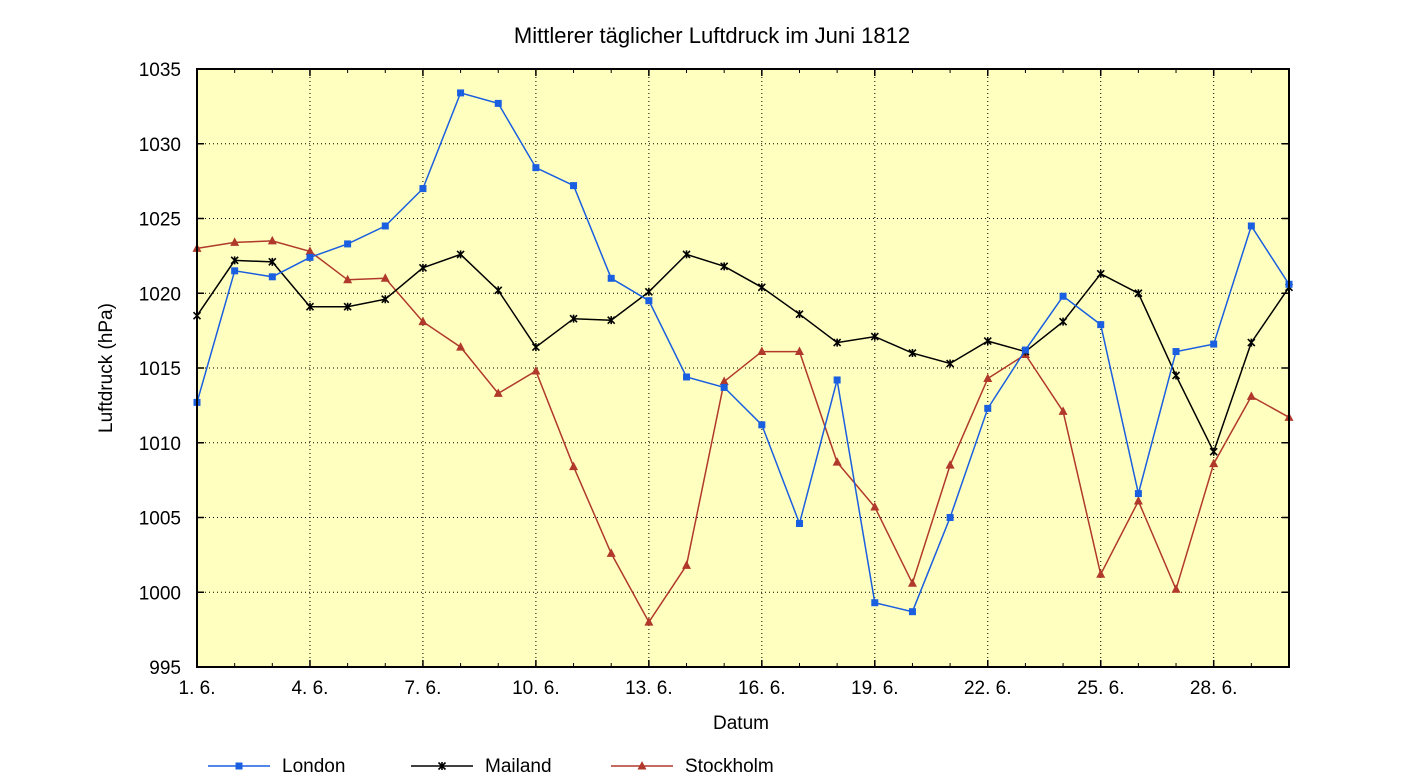  I want to click on y-tick-label: 995, so click(165, 668).